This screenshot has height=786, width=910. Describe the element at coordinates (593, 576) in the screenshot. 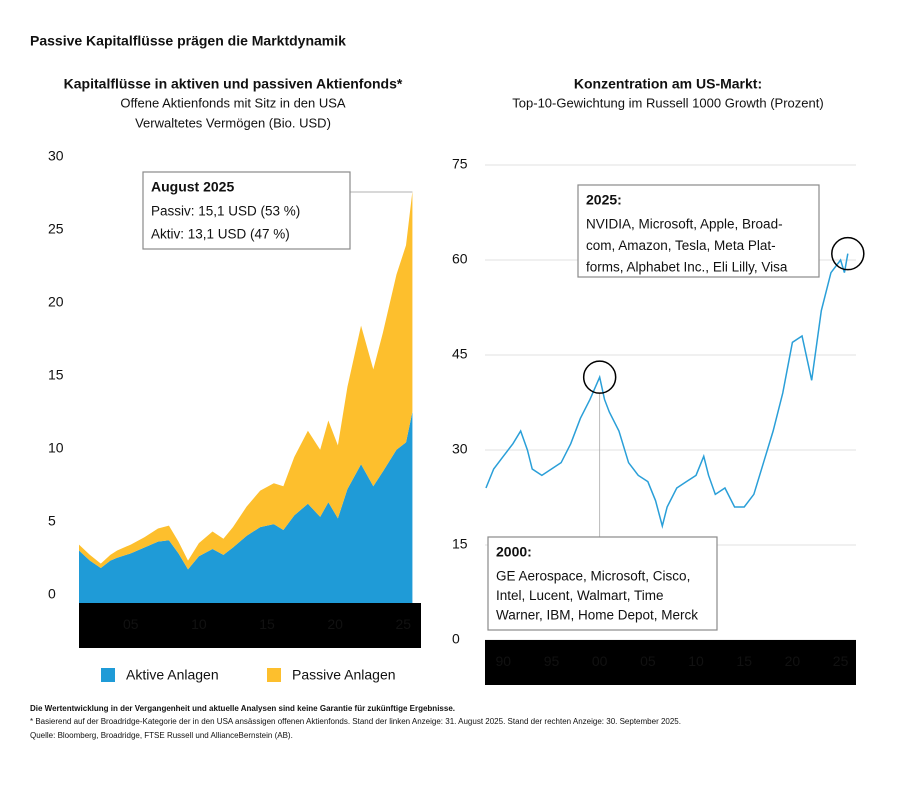

I see `annotation-text: GE Aerospace, Microsoft, Cisco,` at that location.